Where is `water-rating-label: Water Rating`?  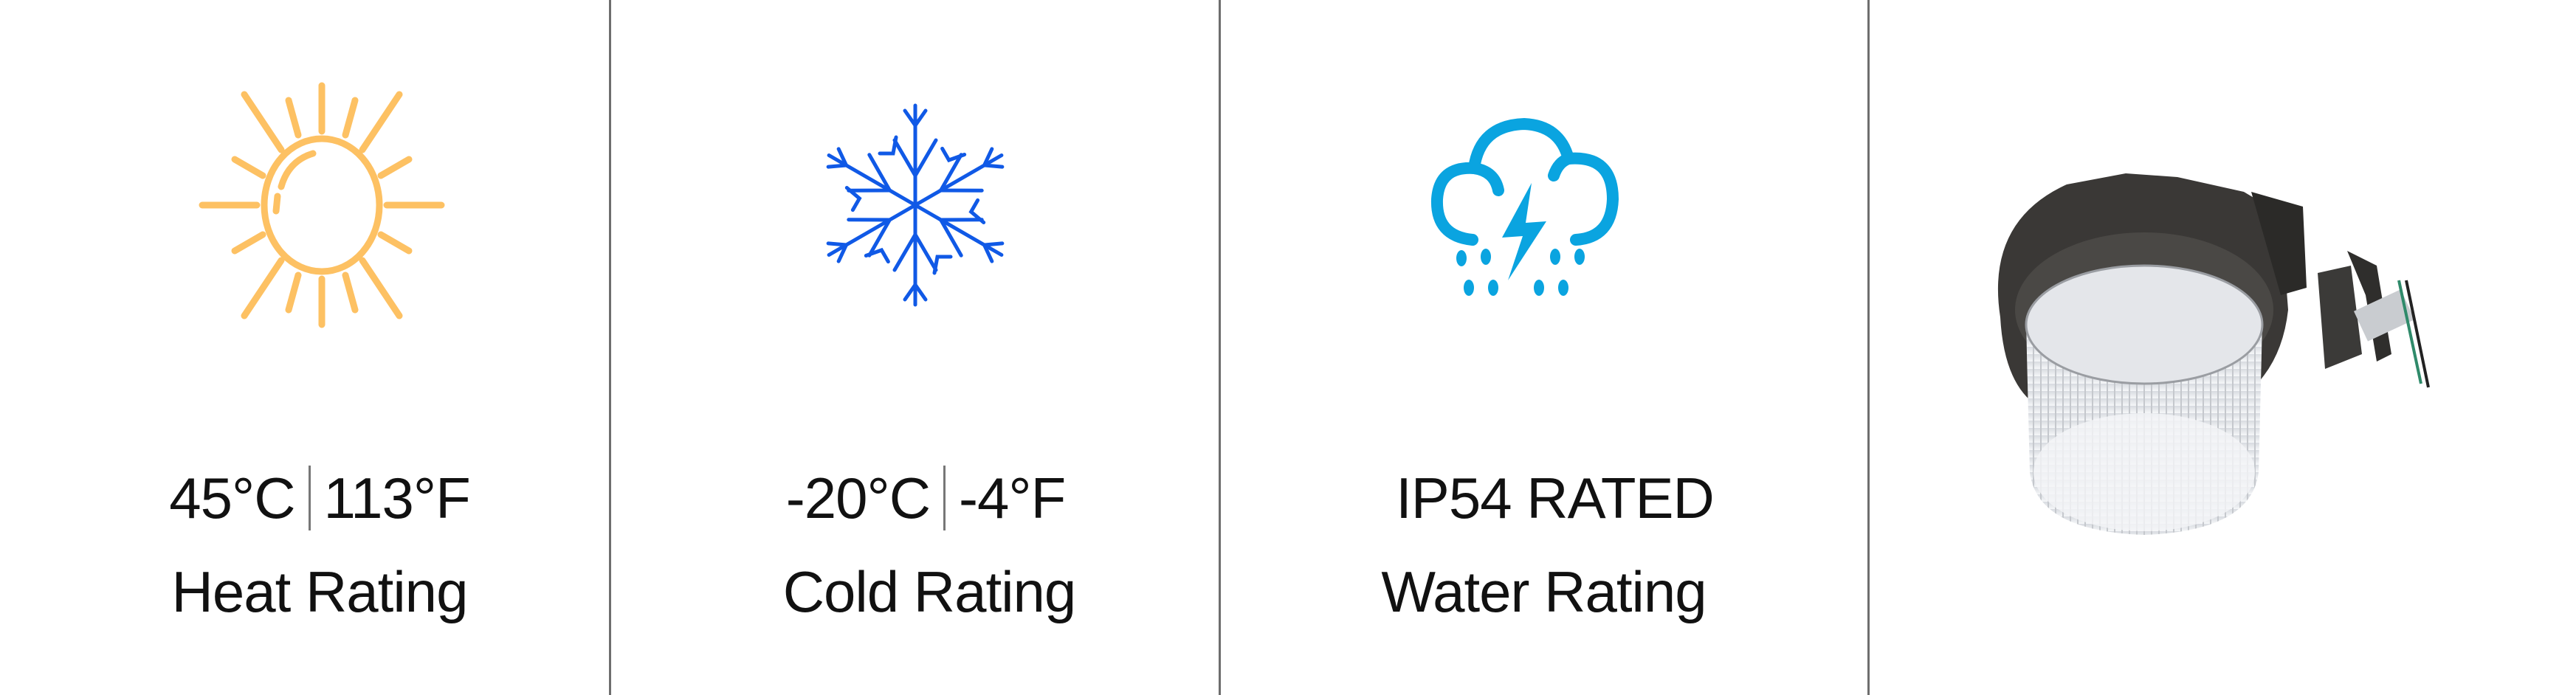 water-rating-label: Water Rating is located at coordinates (1544, 591).